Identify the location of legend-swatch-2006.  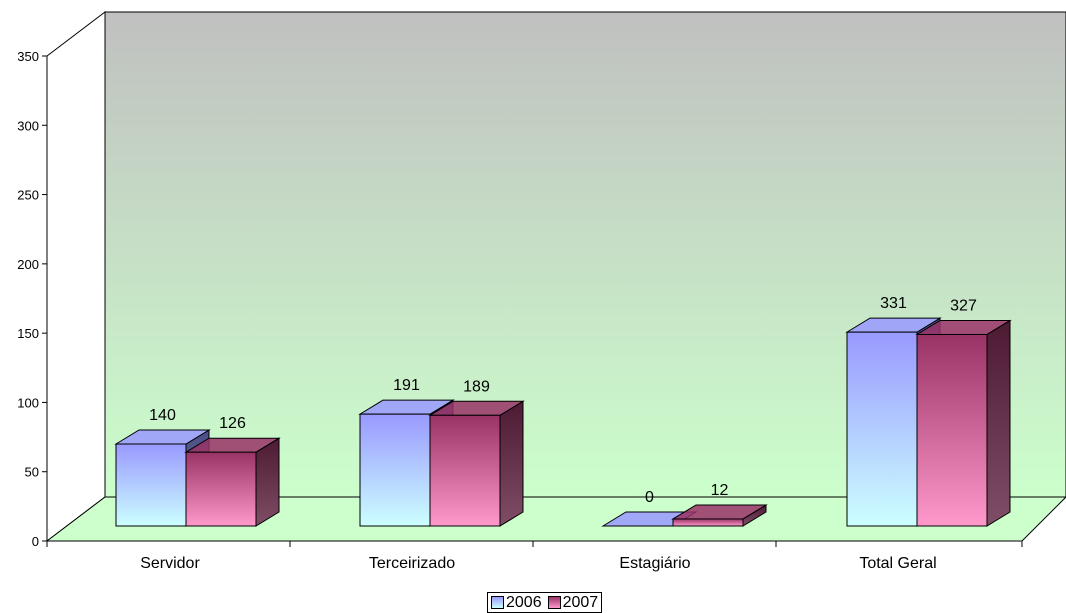
(497, 602).